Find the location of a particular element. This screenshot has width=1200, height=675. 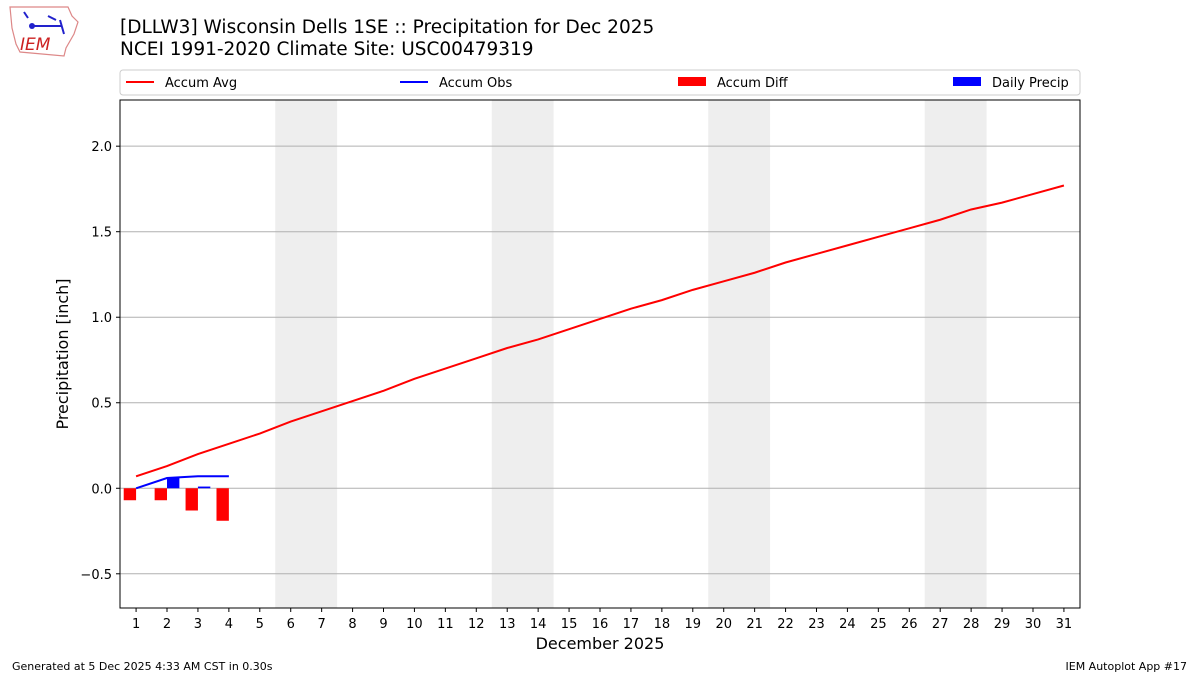

x-tick-label: 26 is located at coordinates (909, 624).